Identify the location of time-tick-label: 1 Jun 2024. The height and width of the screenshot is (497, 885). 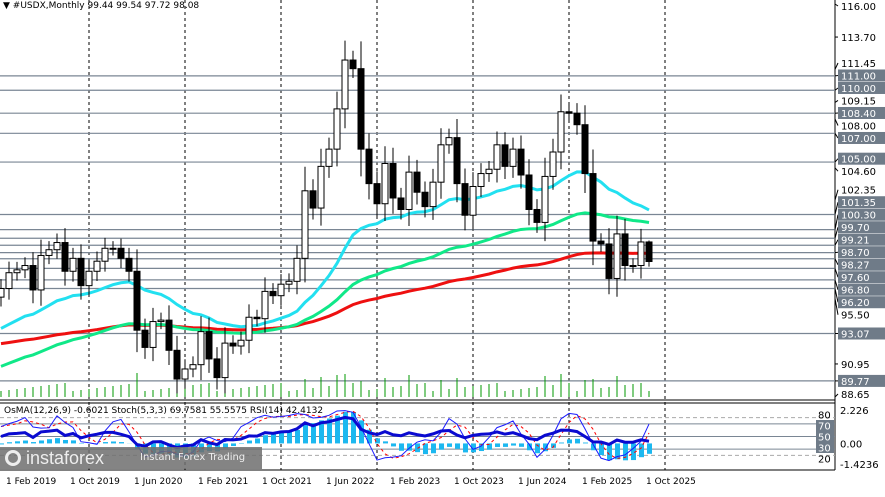
(542, 482).